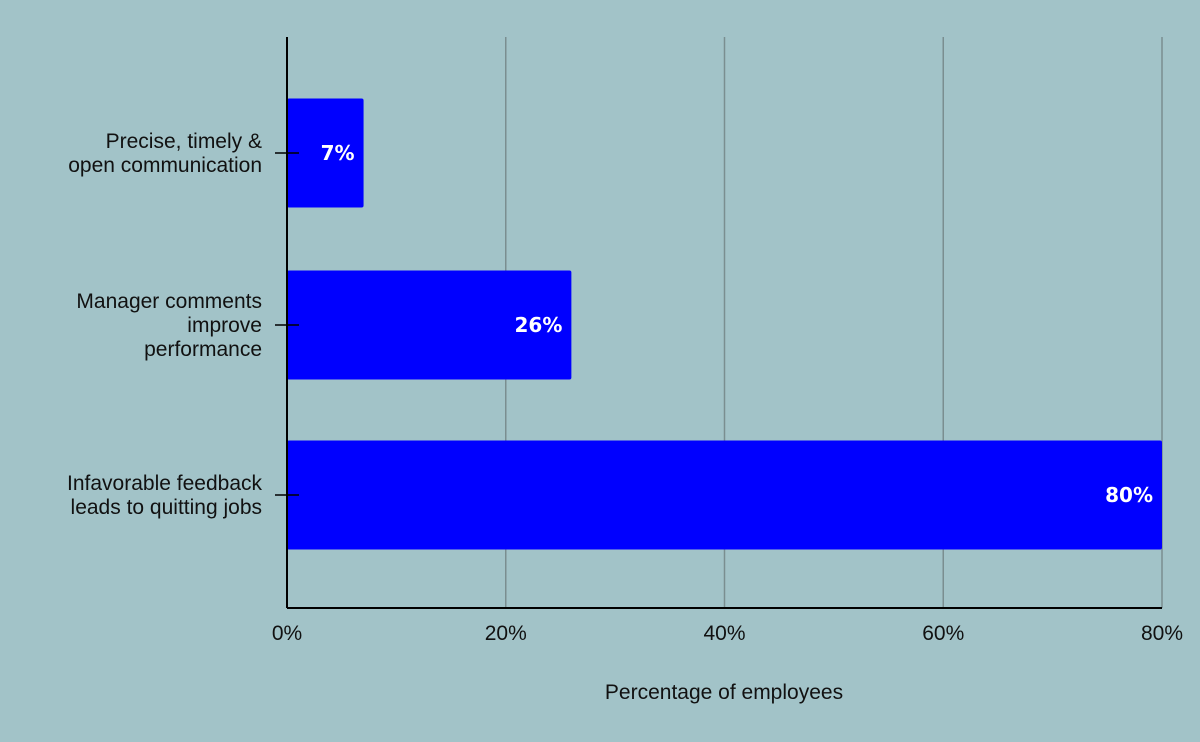 The width and height of the screenshot is (1200, 742). What do you see at coordinates (287, 633) in the screenshot?
I see `x-tick-label-0: 0%` at bounding box center [287, 633].